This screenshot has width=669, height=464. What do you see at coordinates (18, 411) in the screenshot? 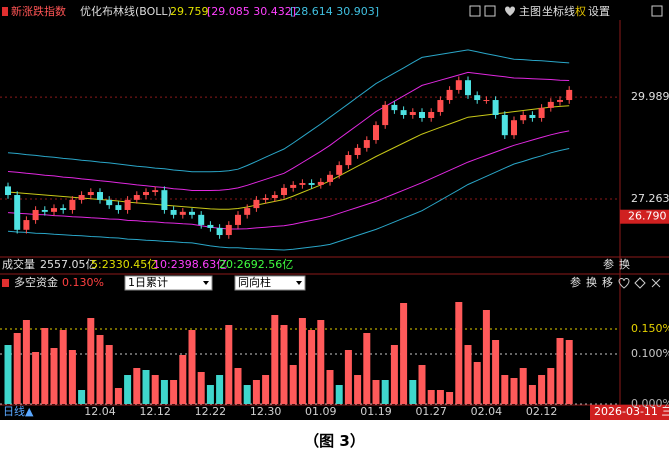
I see `period-label: 日线▲` at bounding box center [18, 411].